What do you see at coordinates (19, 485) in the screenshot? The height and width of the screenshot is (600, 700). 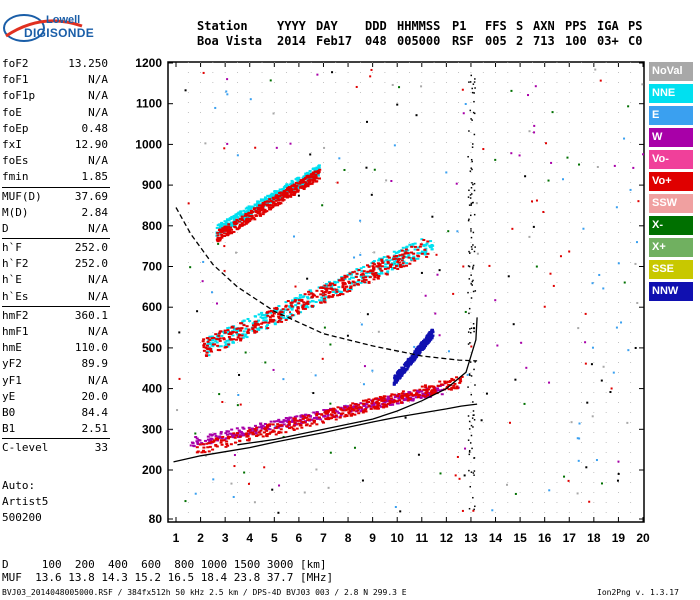 I see `misc-line: Auto:` at bounding box center [19, 485].